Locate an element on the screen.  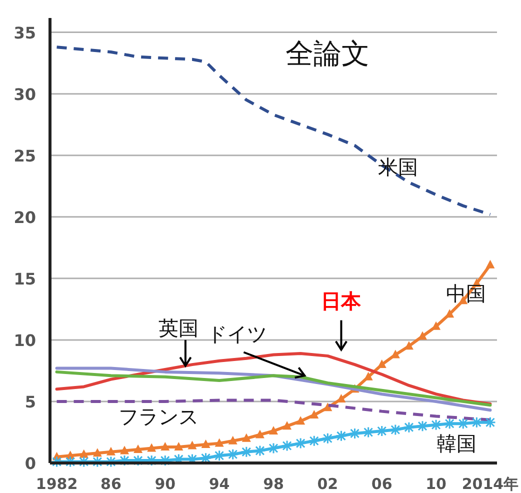
series-label: フランス is located at coordinates (158, 416).